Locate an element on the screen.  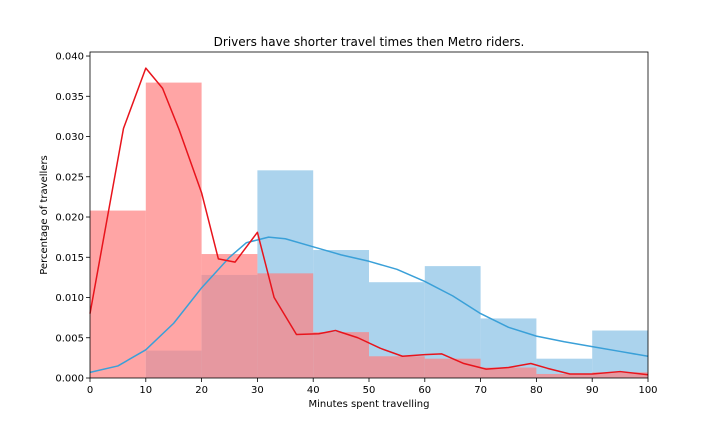
y-tick-label: 0.030 is located at coordinates (69, 137).